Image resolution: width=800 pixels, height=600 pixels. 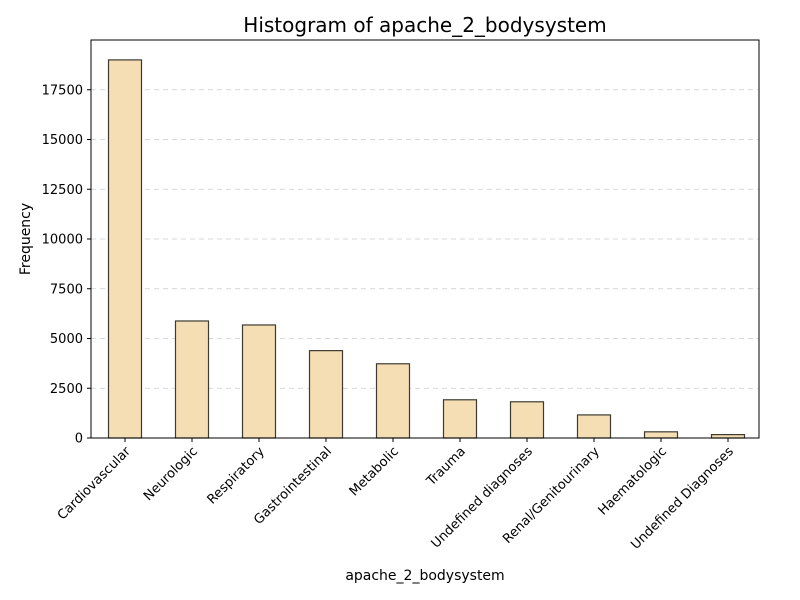 I want to click on y-axis-label: Frequency, so click(x=26, y=239).